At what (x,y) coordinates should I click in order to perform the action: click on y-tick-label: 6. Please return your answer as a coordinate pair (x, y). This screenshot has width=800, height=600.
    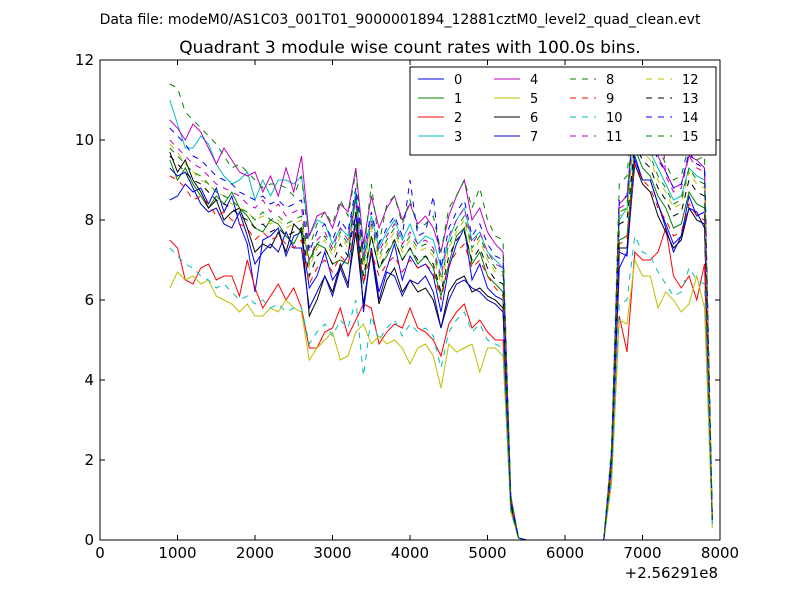
    Looking at the image, I should click on (89, 300).